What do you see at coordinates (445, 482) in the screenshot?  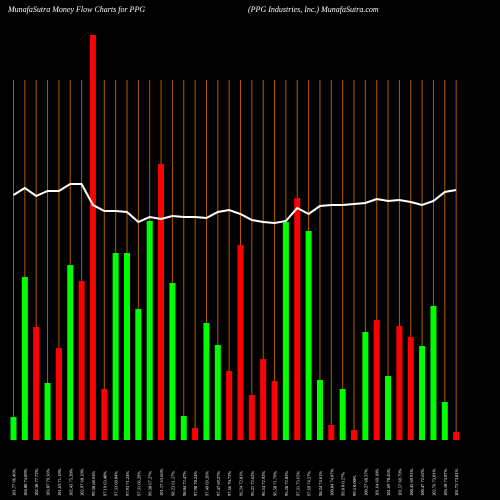 I see `x-tick-label: 103.10 73.07%` at bounding box center [445, 482].